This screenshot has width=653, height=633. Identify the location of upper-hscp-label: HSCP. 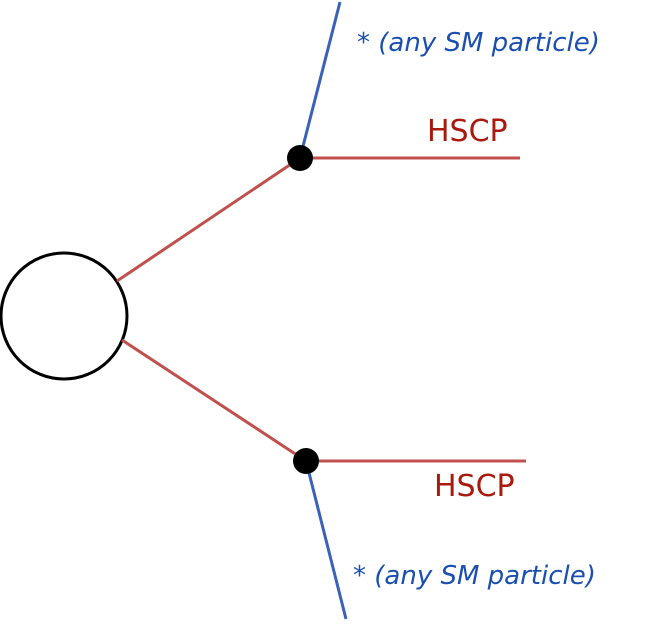
(467, 131).